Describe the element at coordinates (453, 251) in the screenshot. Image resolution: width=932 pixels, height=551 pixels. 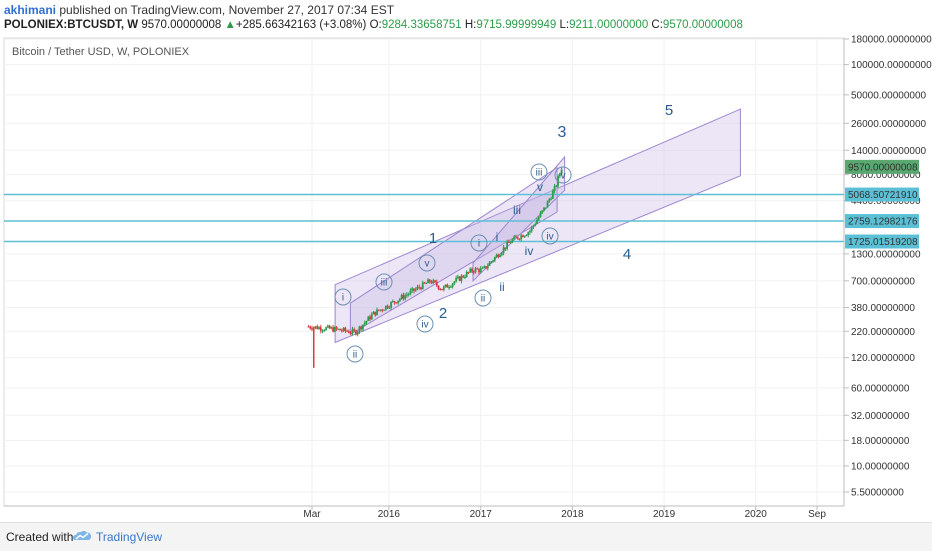
I see `inner-trend-channel` at that location.